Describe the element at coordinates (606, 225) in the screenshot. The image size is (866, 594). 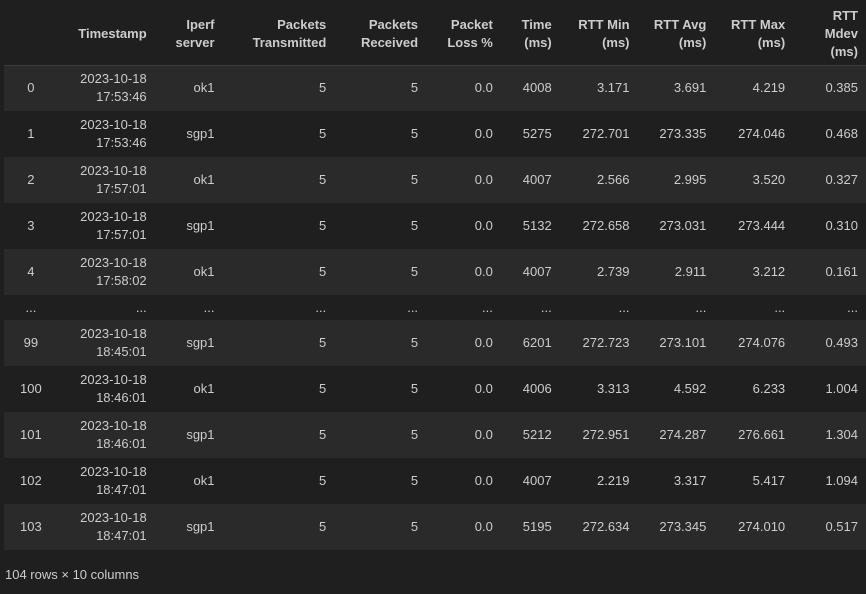
I see `cell-rtt-min: 272.658` at that location.